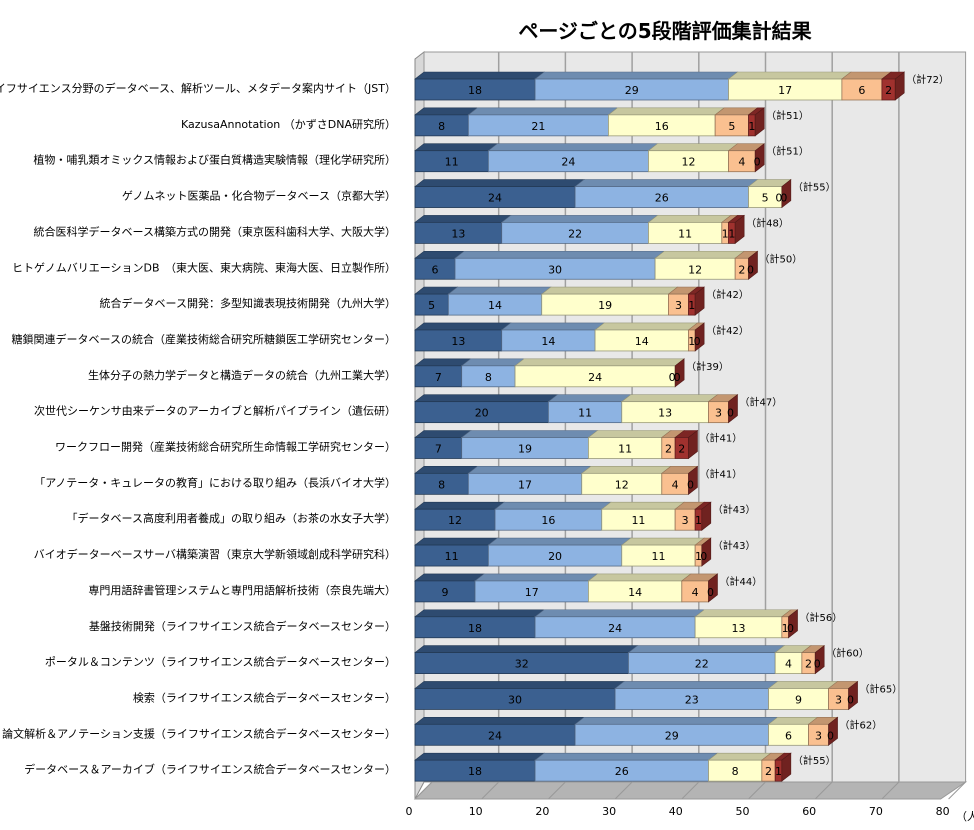  I want to click on bar-row: 9 17 14 4 0 （計44）, so click(588, 588).